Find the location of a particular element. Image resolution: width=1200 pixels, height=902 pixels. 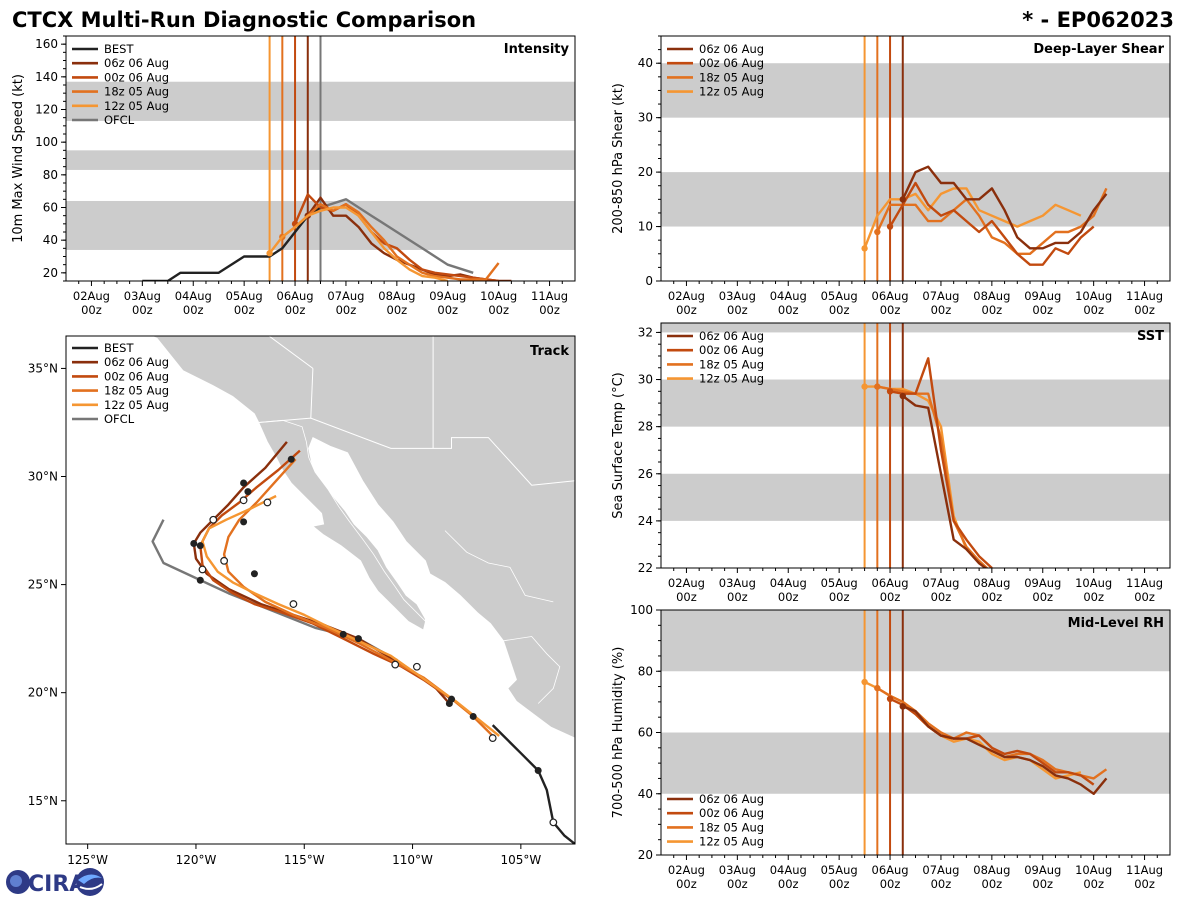

cira-logo: CIRA is located at coordinates (55, 882).